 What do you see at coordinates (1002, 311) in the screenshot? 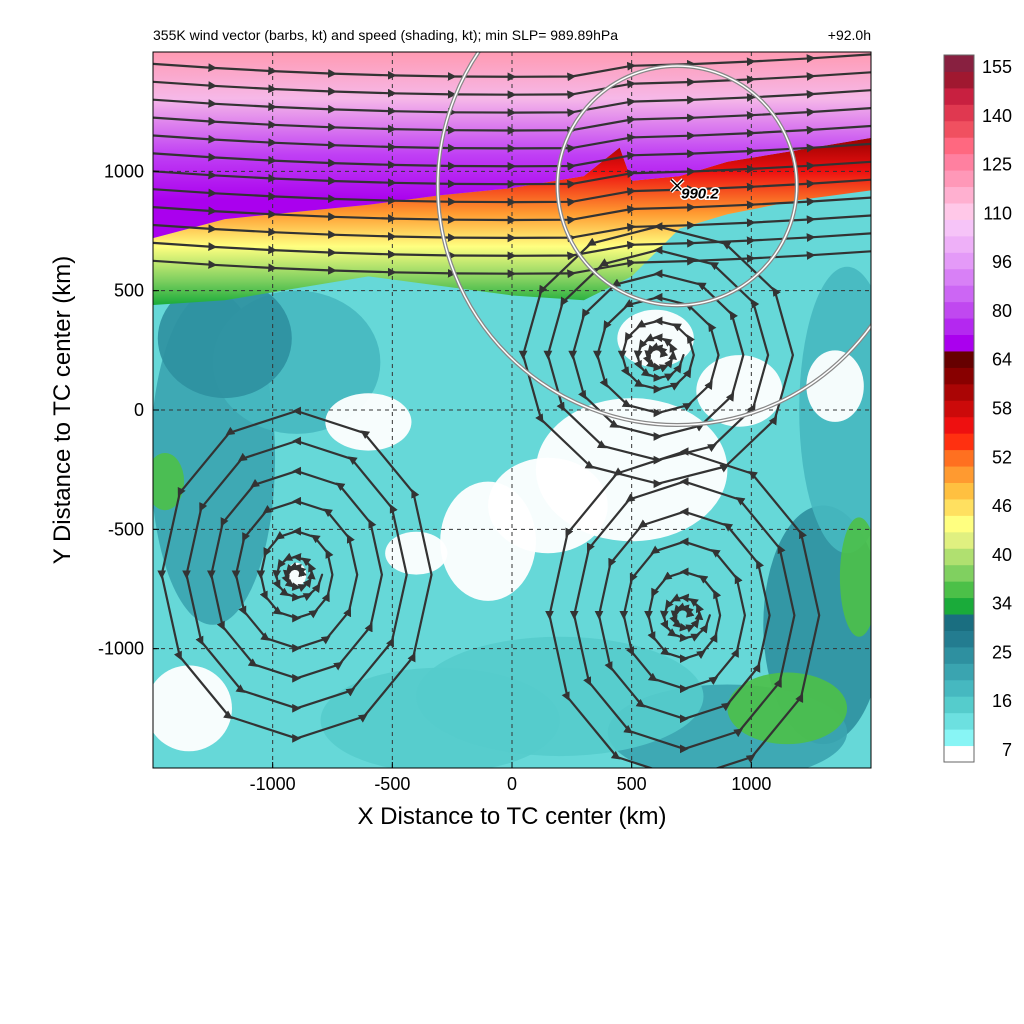
I see `colorbar-label: 80` at bounding box center [1002, 311].